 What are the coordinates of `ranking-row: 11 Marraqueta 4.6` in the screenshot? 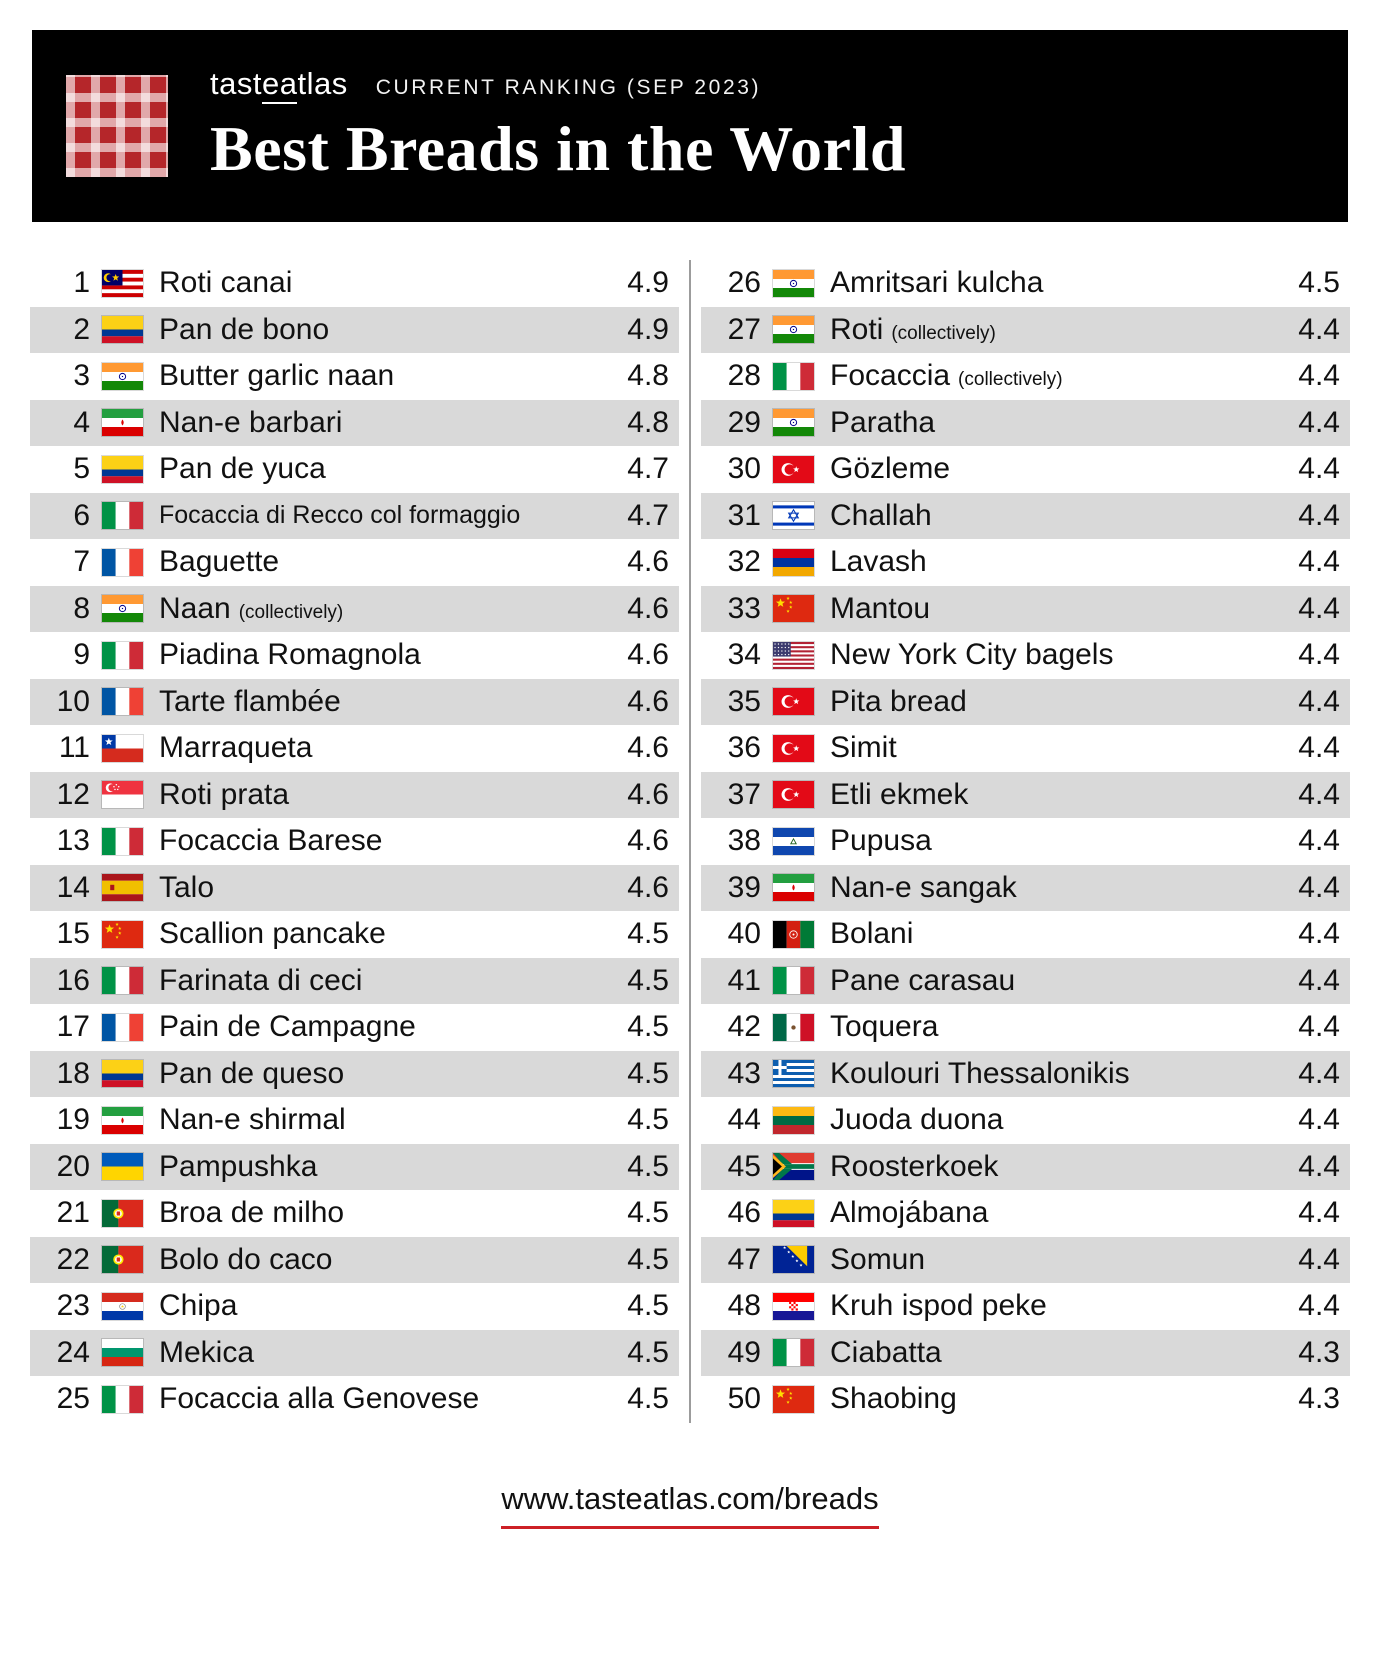 It's located at (354, 748).